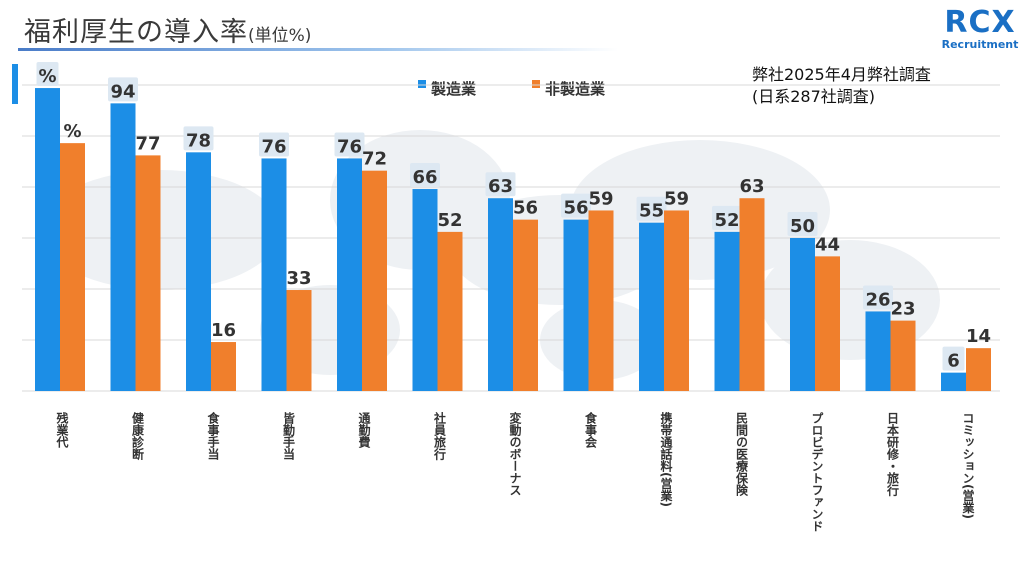 This screenshot has height=576, width=1024. Describe the element at coordinates (72, 131) in the screenshot. I see `data-label-non-manufacturing: %` at that location.